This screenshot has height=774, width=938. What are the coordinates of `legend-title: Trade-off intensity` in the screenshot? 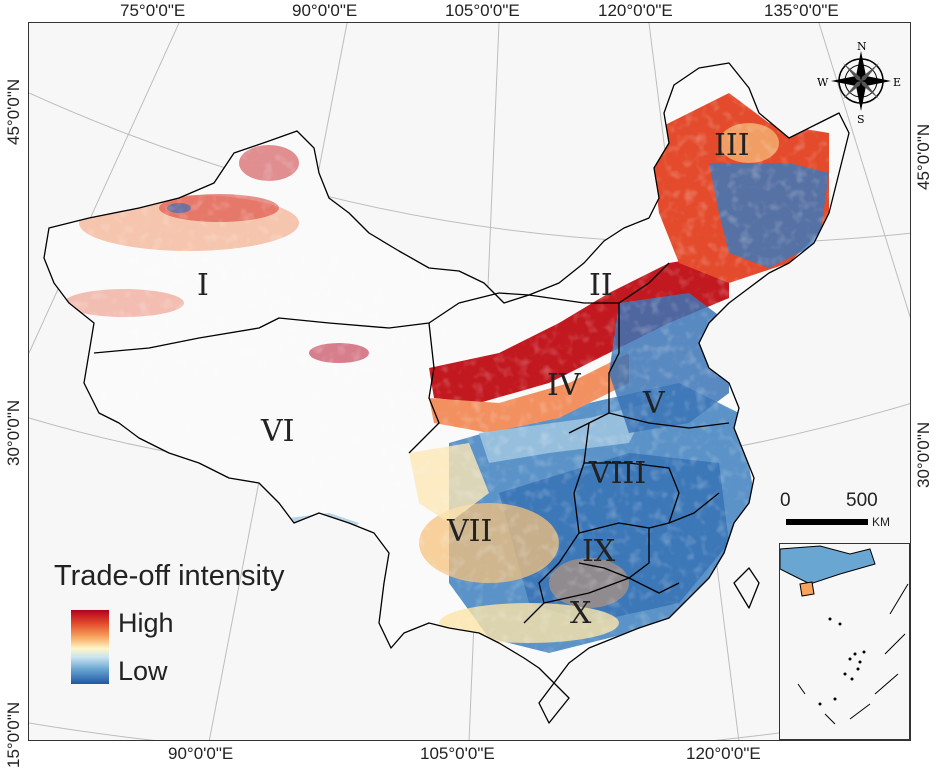 It's located at (169, 576).